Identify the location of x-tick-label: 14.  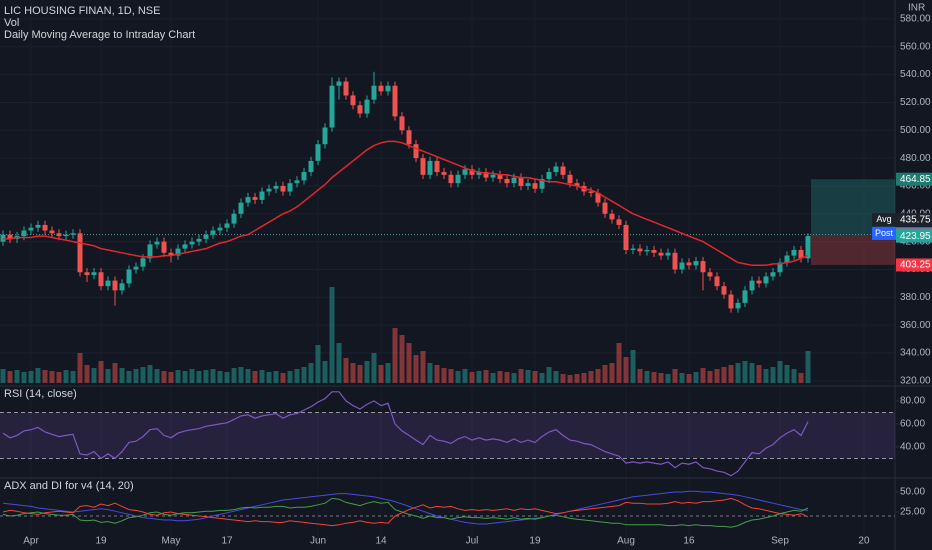
(381, 541).